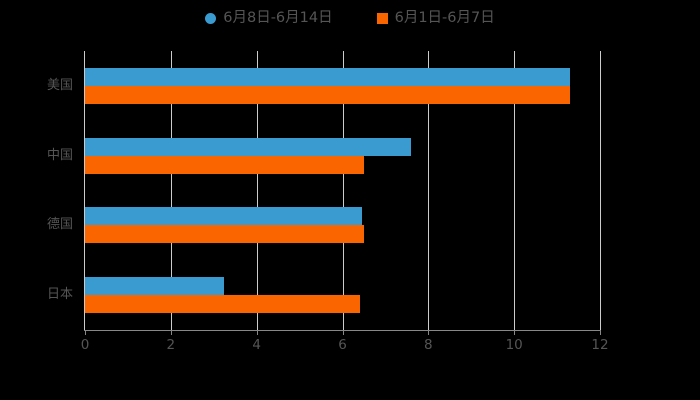 The height and width of the screenshot is (400, 700). What do you see at coordinates (59, 225) in the screenshot?
I see `y-axis-label-2: 德国` at bounding box center [59, 225].